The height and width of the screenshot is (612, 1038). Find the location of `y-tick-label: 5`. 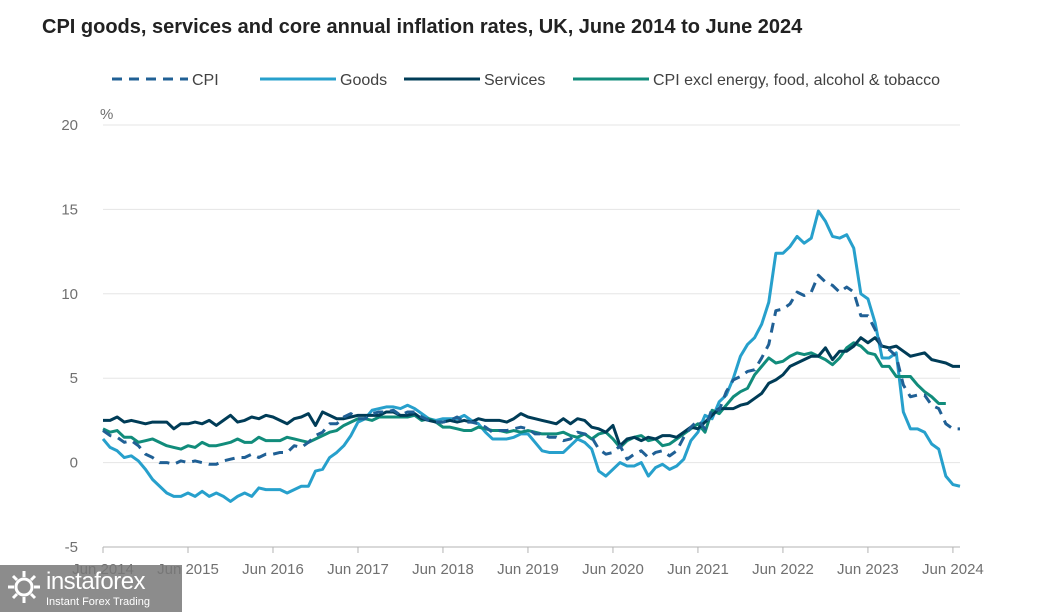

y-tick-label: 5 is located at coordinates (74, 378).